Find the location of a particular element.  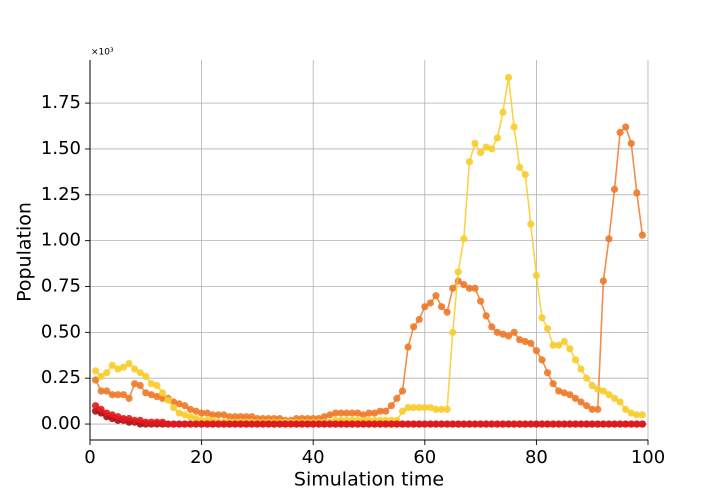

x-axis-label: Simulation time is located at coordinates (369, 480).